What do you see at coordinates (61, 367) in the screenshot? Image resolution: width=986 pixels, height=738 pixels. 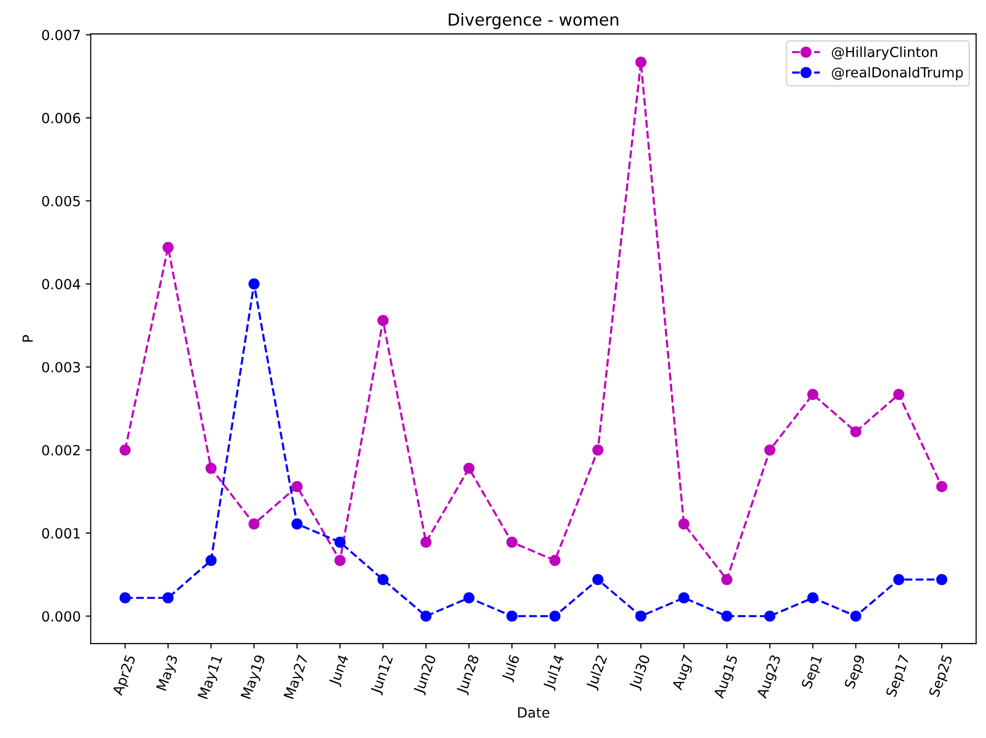 I see `y-tick-label: 0.003` at bounding box center [61, 367].